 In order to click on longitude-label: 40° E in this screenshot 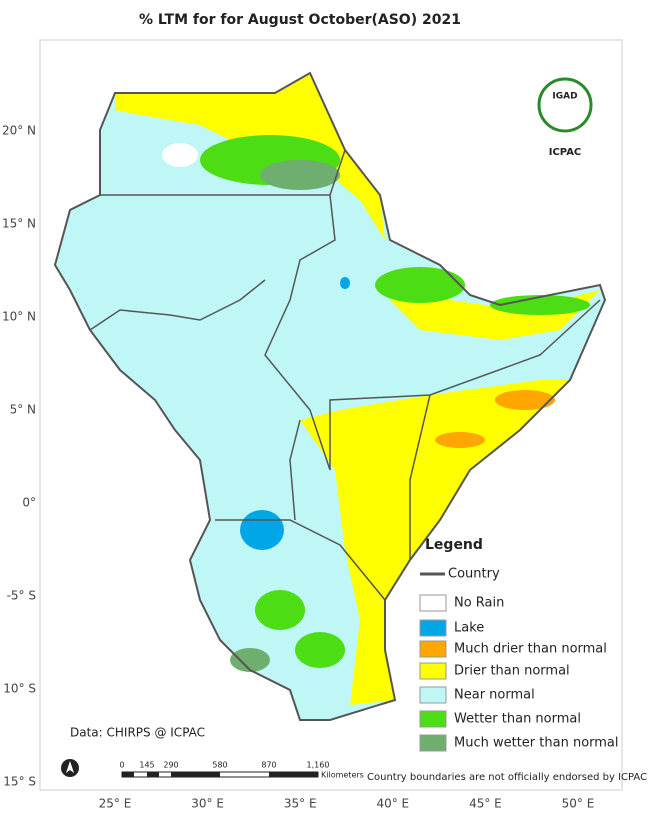, I will do `click(392, 804)`.